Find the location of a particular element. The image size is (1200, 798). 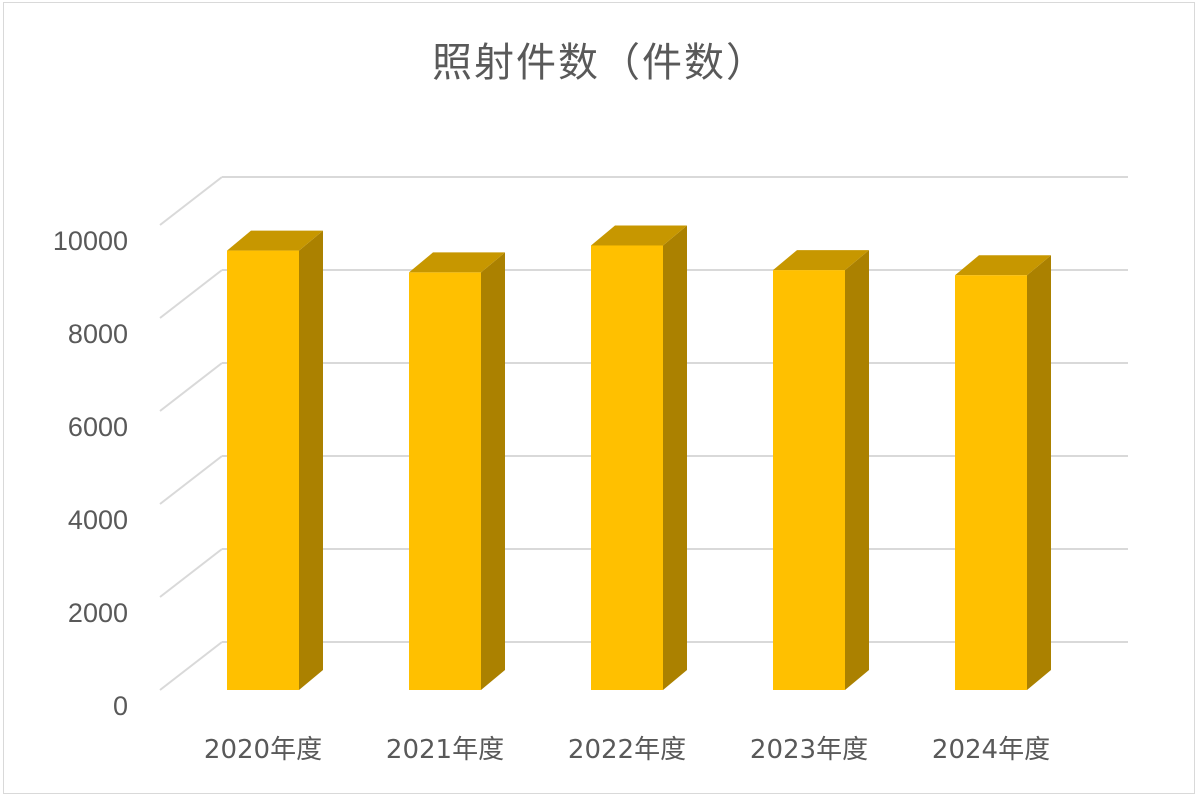

y-tick-label: 2000 is located at coordinates (98, 613).